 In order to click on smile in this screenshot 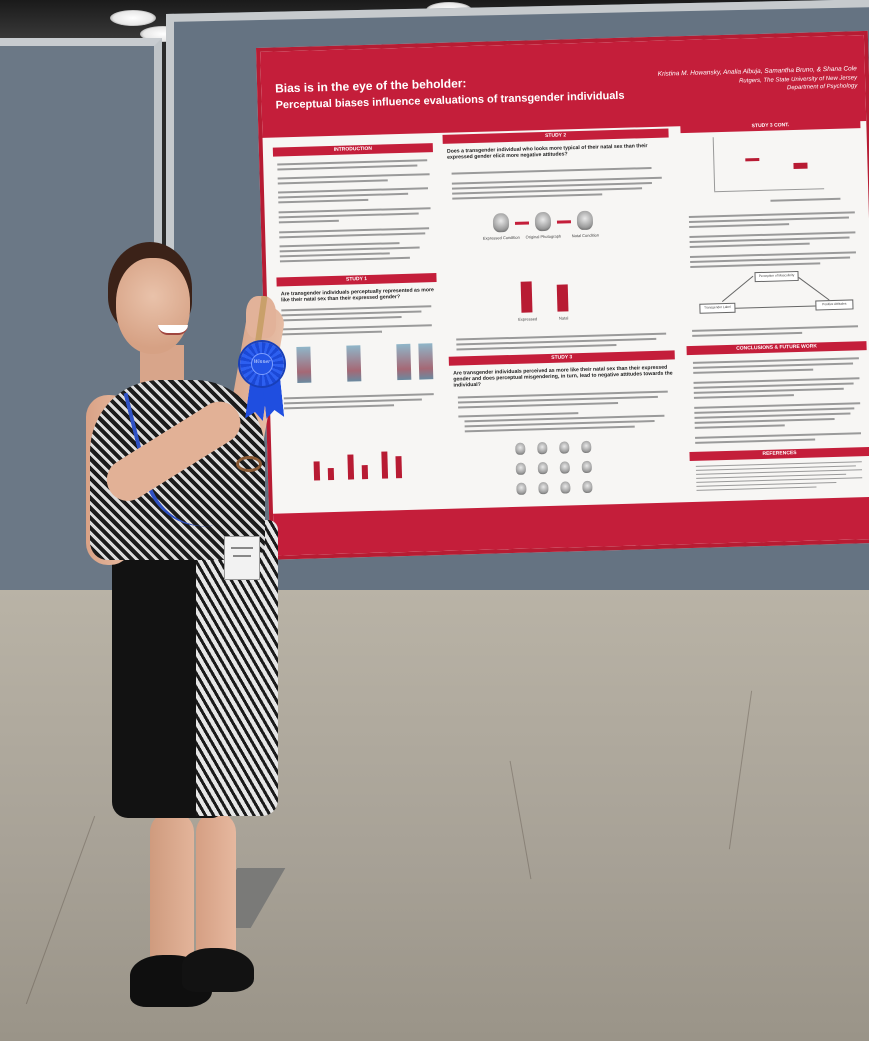, I will do `click(173, 330)`.